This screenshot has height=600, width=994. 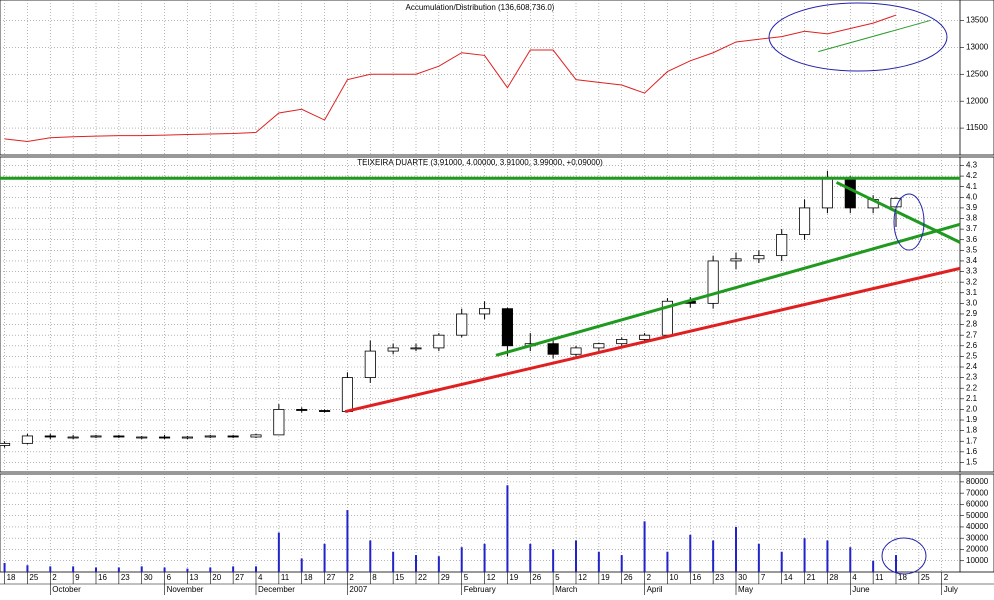 I want to click on y-tick-label: 2.4, so click(x=972, y=366).